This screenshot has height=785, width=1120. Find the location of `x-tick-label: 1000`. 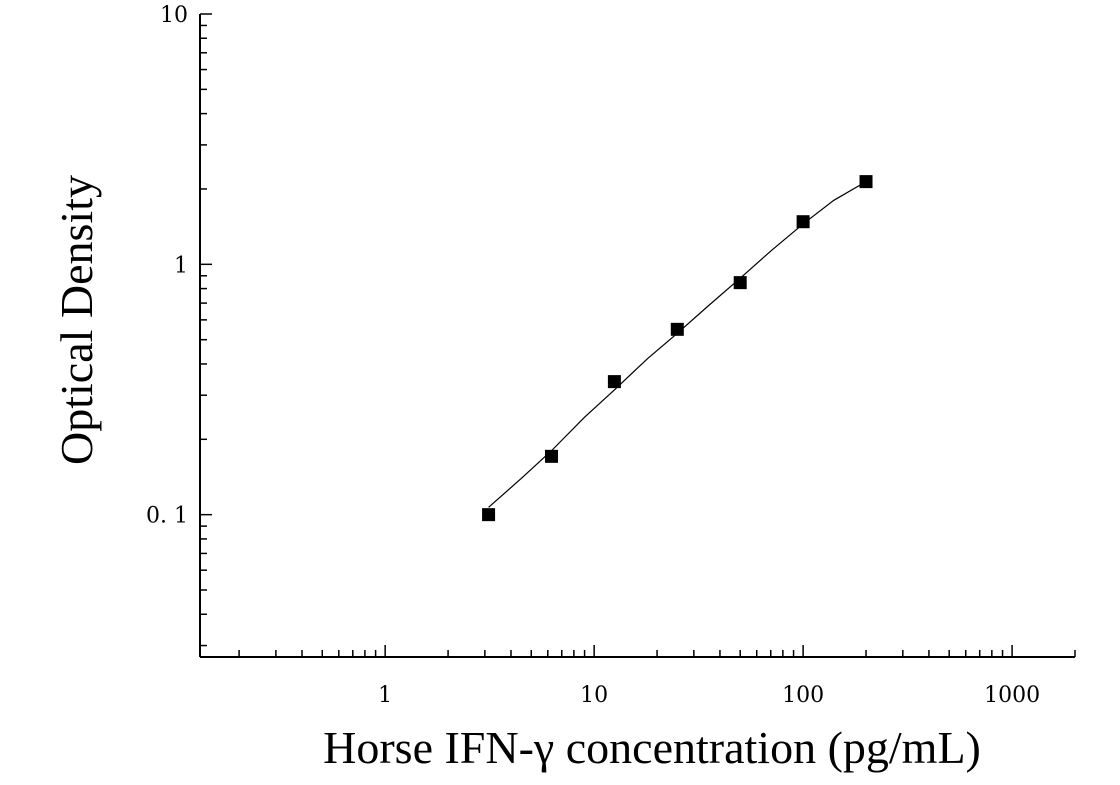

x-tick-label: 1000 is located at coordinates (1012, 695).